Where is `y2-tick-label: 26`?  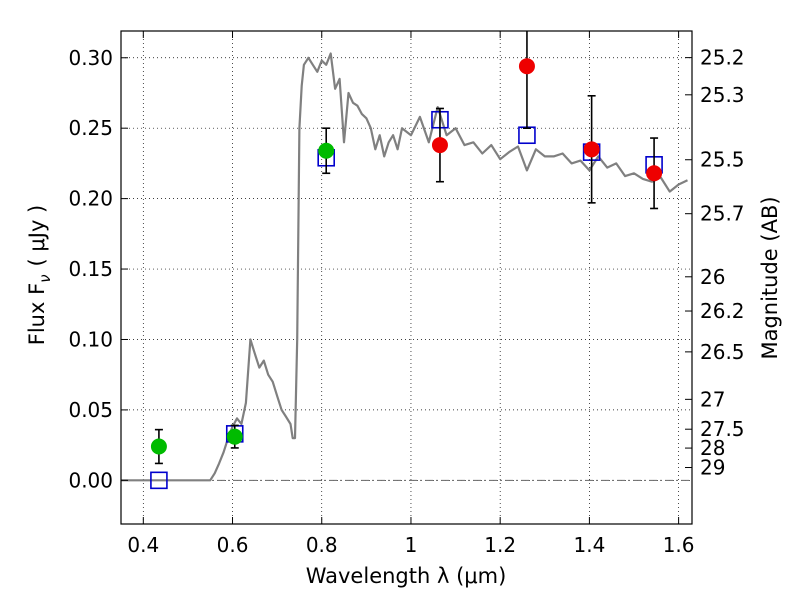 y2-tick-label: 26 is located at coordinates (712, 277).